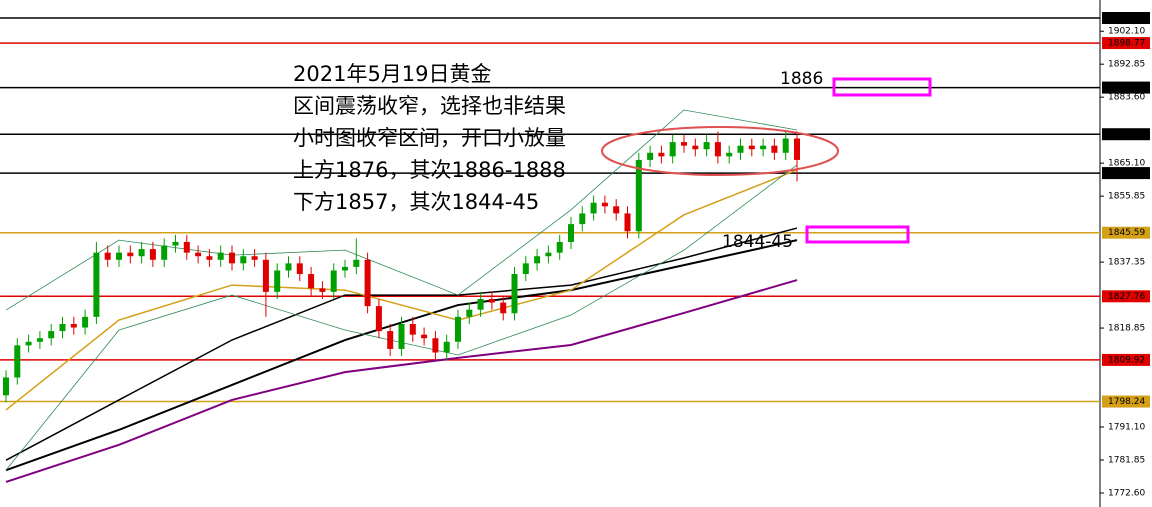 Image resolution: width=1152 pixels, height=507 pixels. I want to click on annotation: 下方1857，其次1844-45, so click(416, 202).